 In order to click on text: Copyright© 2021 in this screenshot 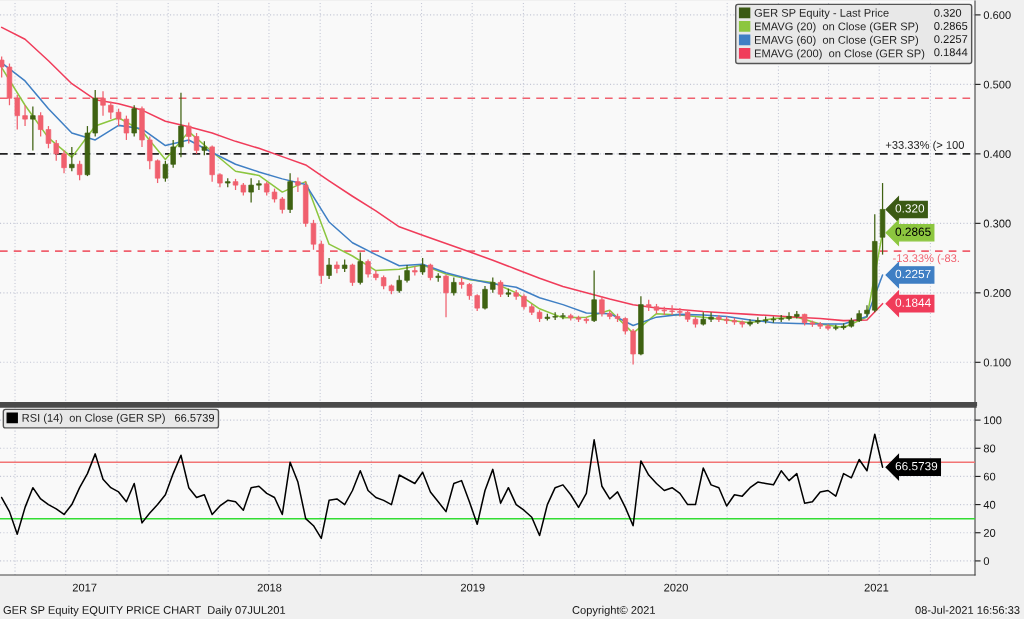, I will do `click(613, 611)`.